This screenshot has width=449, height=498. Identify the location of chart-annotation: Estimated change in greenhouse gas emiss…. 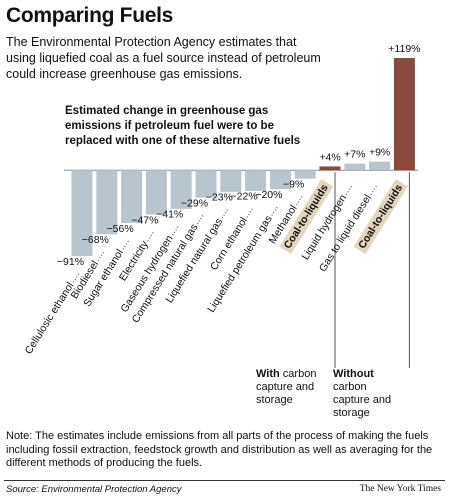
(182, 126).